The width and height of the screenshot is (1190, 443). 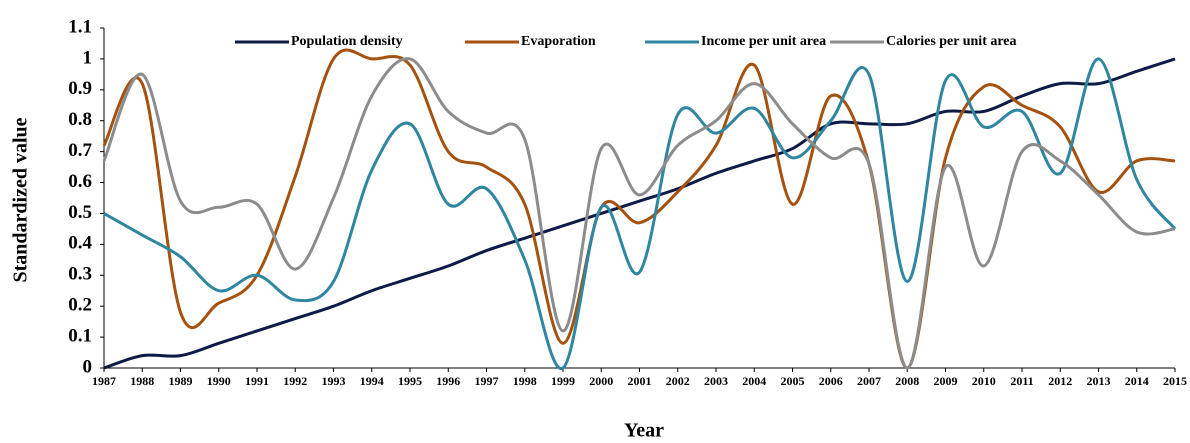 What do you see at coordinates (80, 243) in the screenshot?
I see `y-tick-label: 0.4` at bounding box center [80, 243].